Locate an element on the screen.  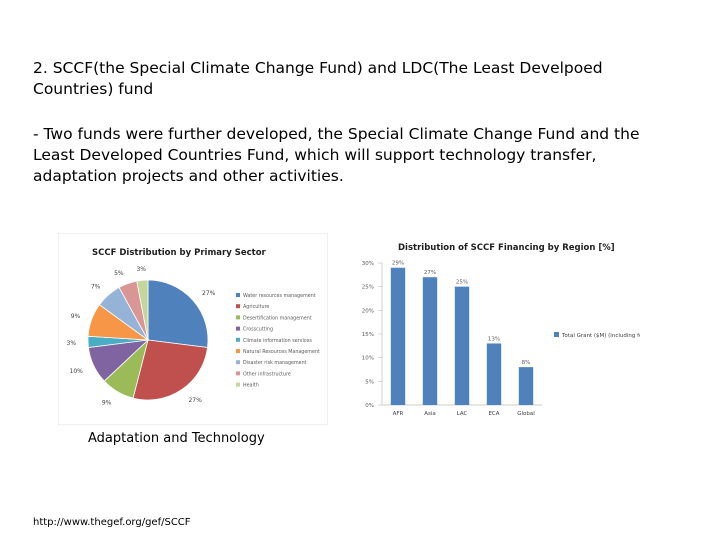
bar-lac is located at coordinates (462, 345).